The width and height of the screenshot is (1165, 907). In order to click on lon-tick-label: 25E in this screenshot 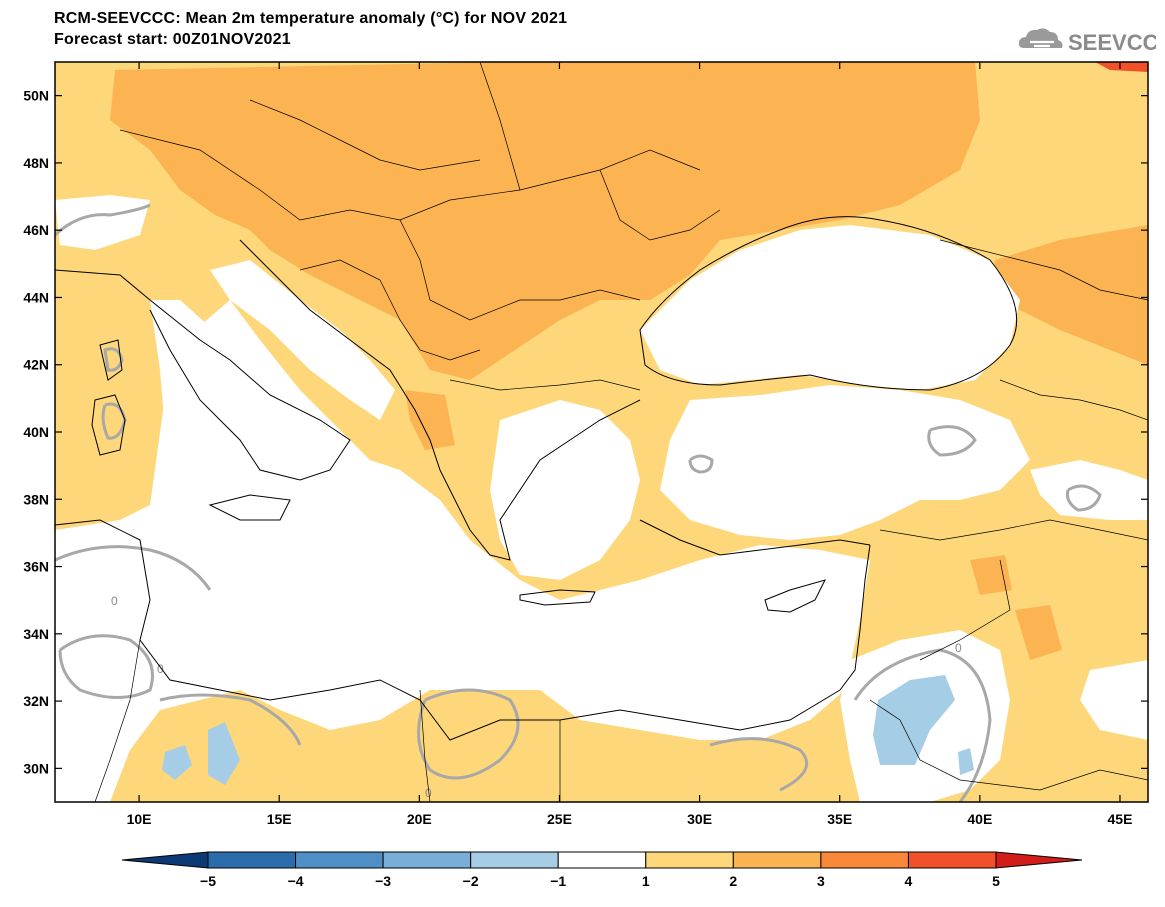, I will do `click(559, 819)`.